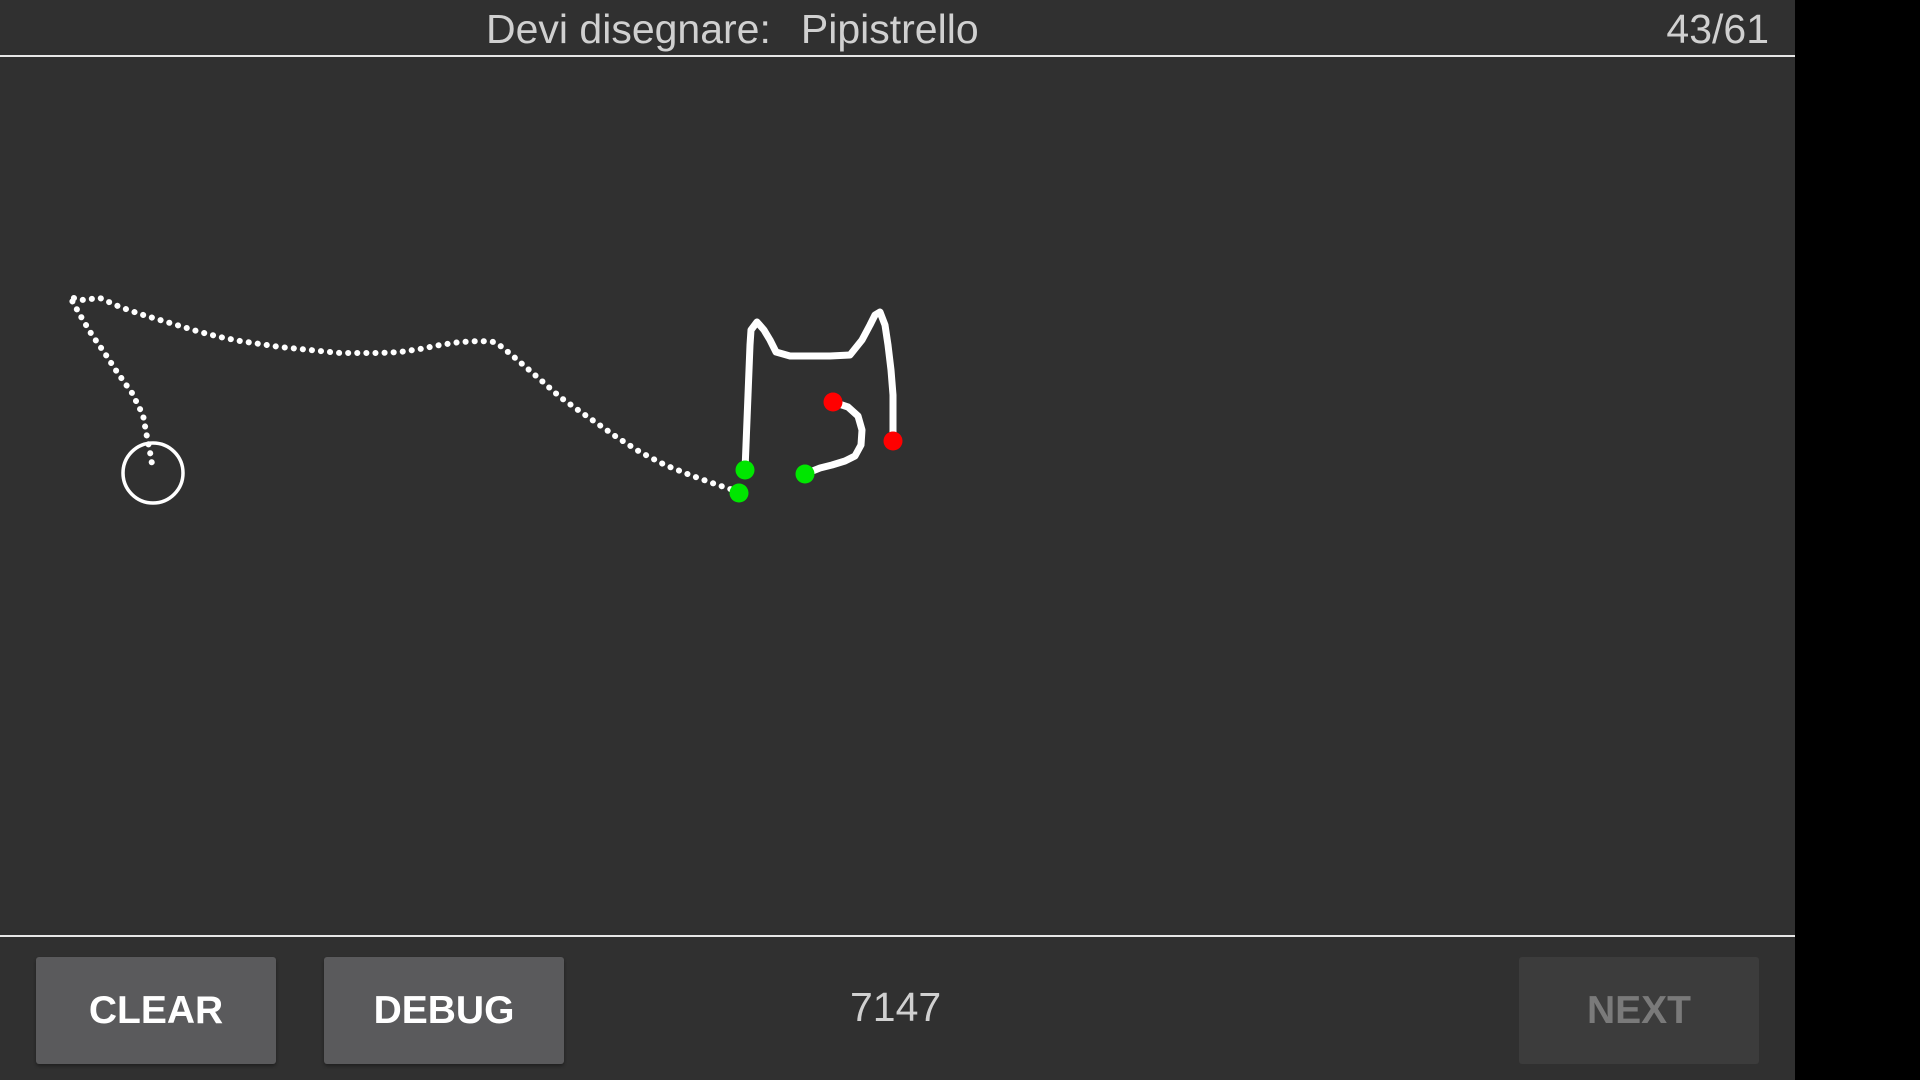 This screenshot has width=1920, height=1080. I want to click on prompt-word: Pipistrello, so click(889, 29).